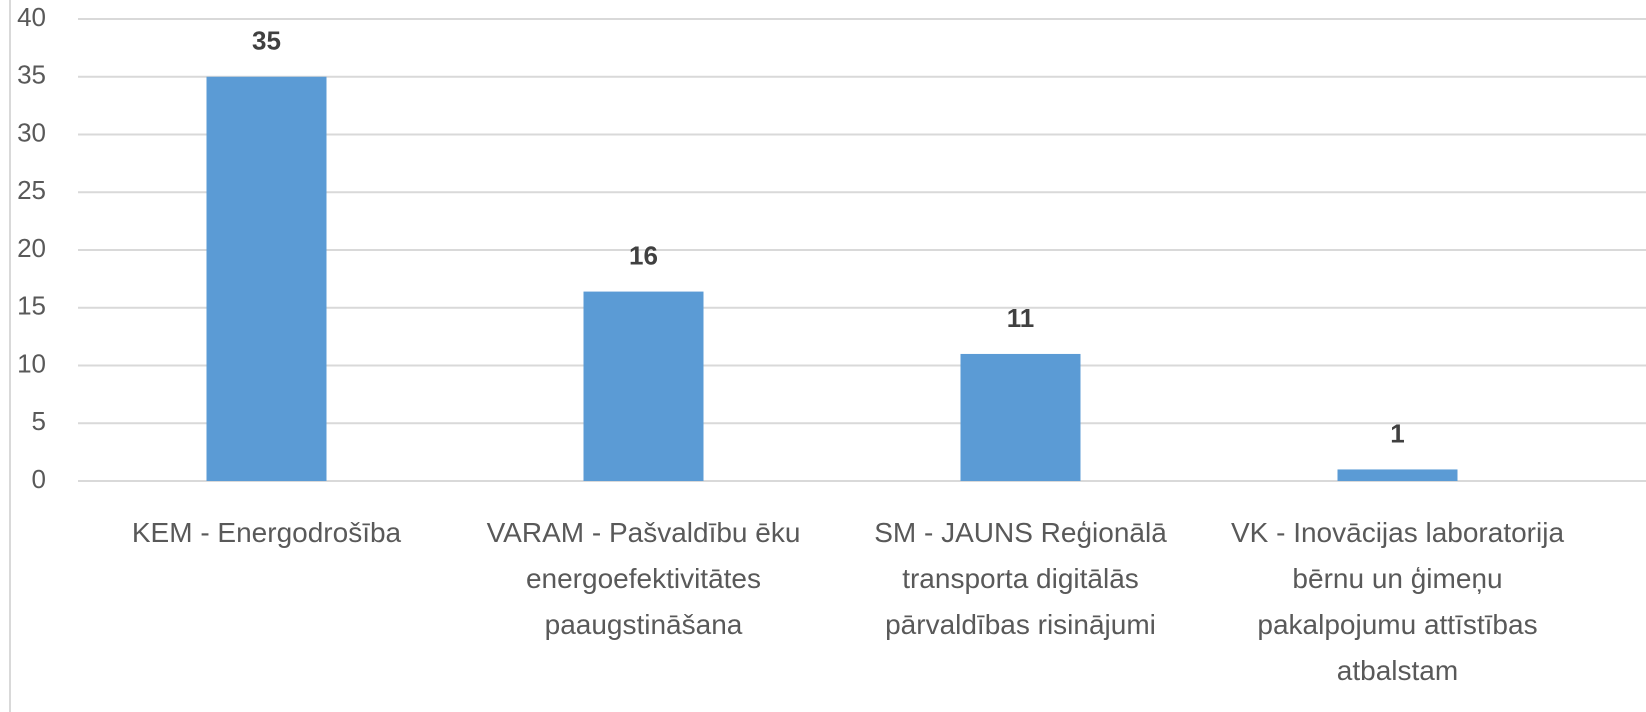 The width and height of the screenshot is (1646, 712). What do you see at coordinates (1021, 318) in the screenshot?
I see `data-label: 11` at bounding box center [1021, 318].